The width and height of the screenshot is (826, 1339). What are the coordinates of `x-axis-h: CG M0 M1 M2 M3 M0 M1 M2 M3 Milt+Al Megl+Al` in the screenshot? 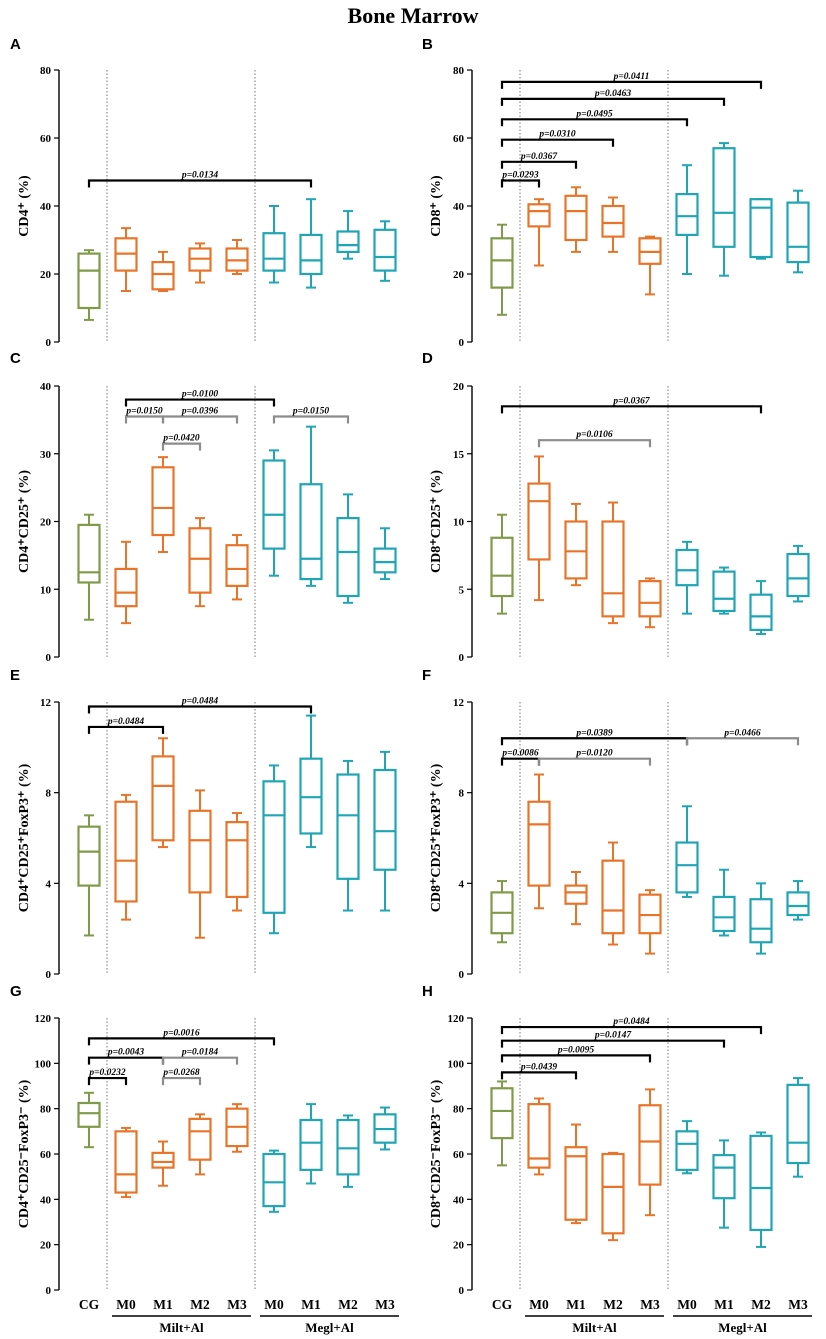 It's located at (652, 1316).